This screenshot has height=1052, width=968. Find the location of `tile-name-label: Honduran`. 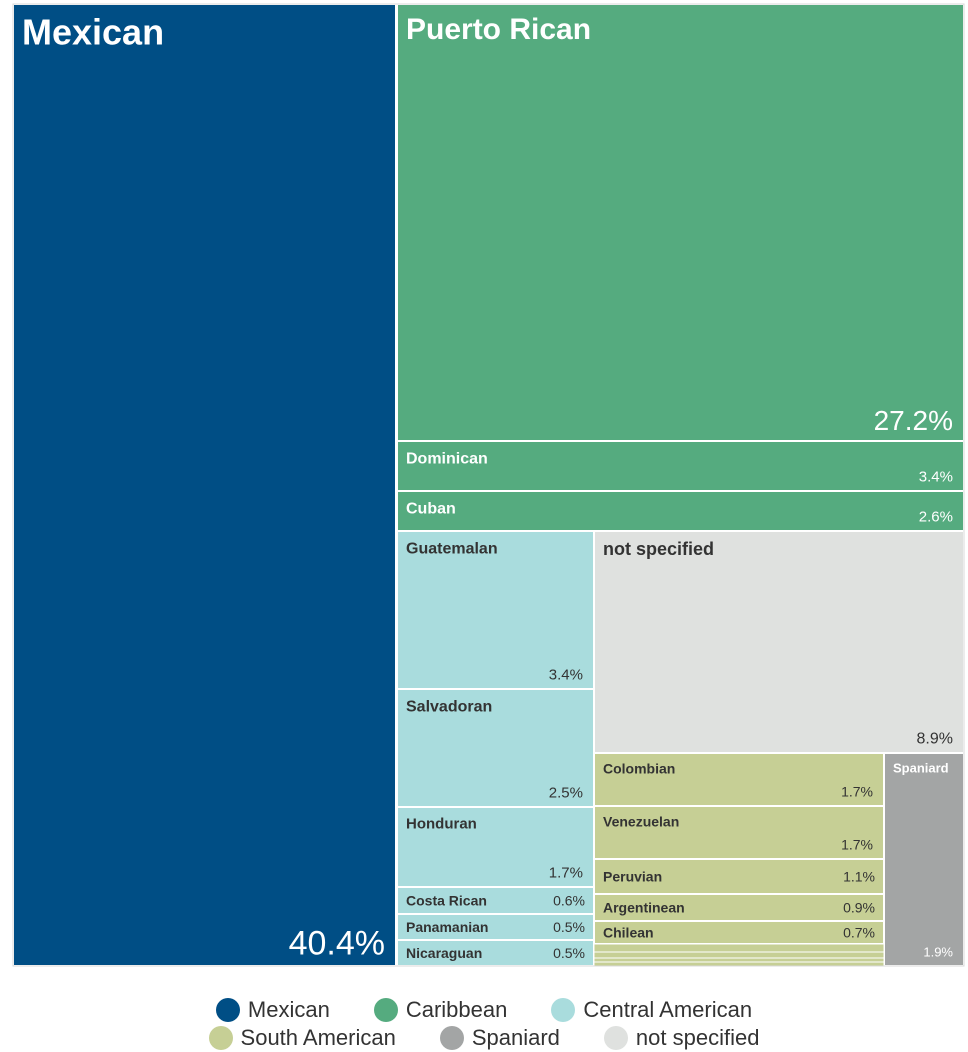

tile-name-label: Honduran is located at coordinates (441, 824).